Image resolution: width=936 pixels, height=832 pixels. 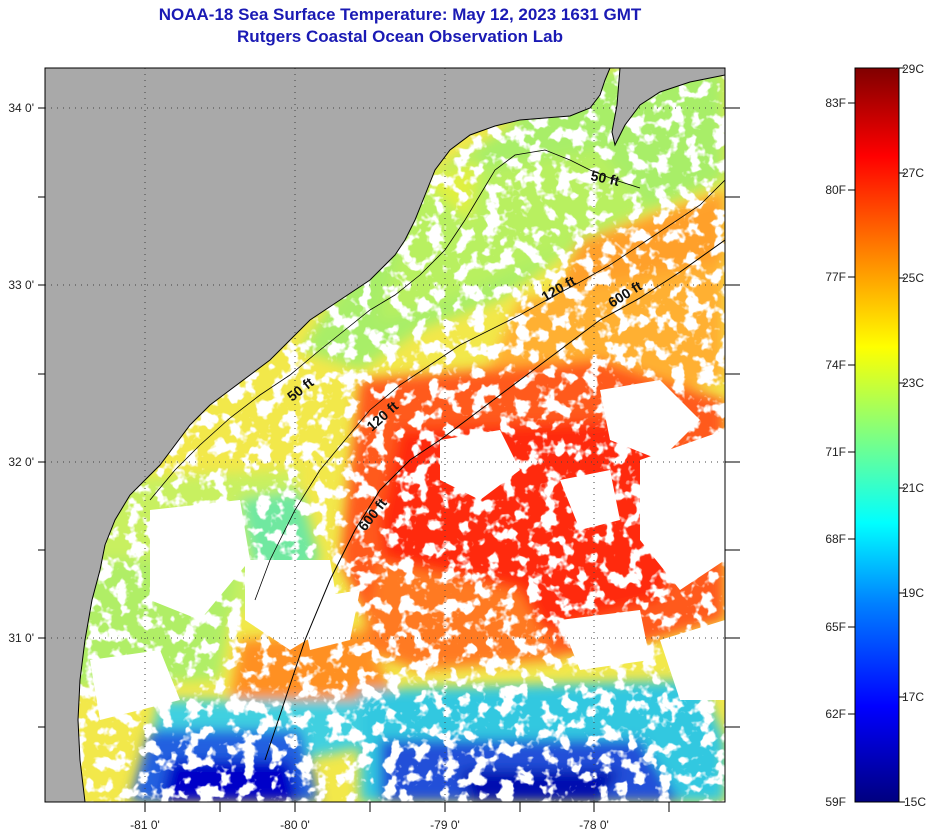 What do you see at coordinates (913, 173) in the screenshot?
I see `colorbar-label-27c: 27C` at bounding box center [913, 173].